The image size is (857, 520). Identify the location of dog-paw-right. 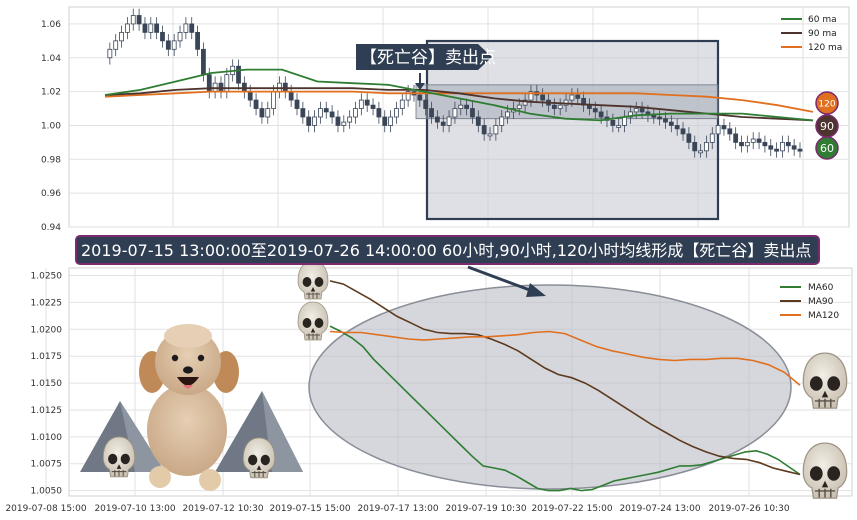
(210, 480).